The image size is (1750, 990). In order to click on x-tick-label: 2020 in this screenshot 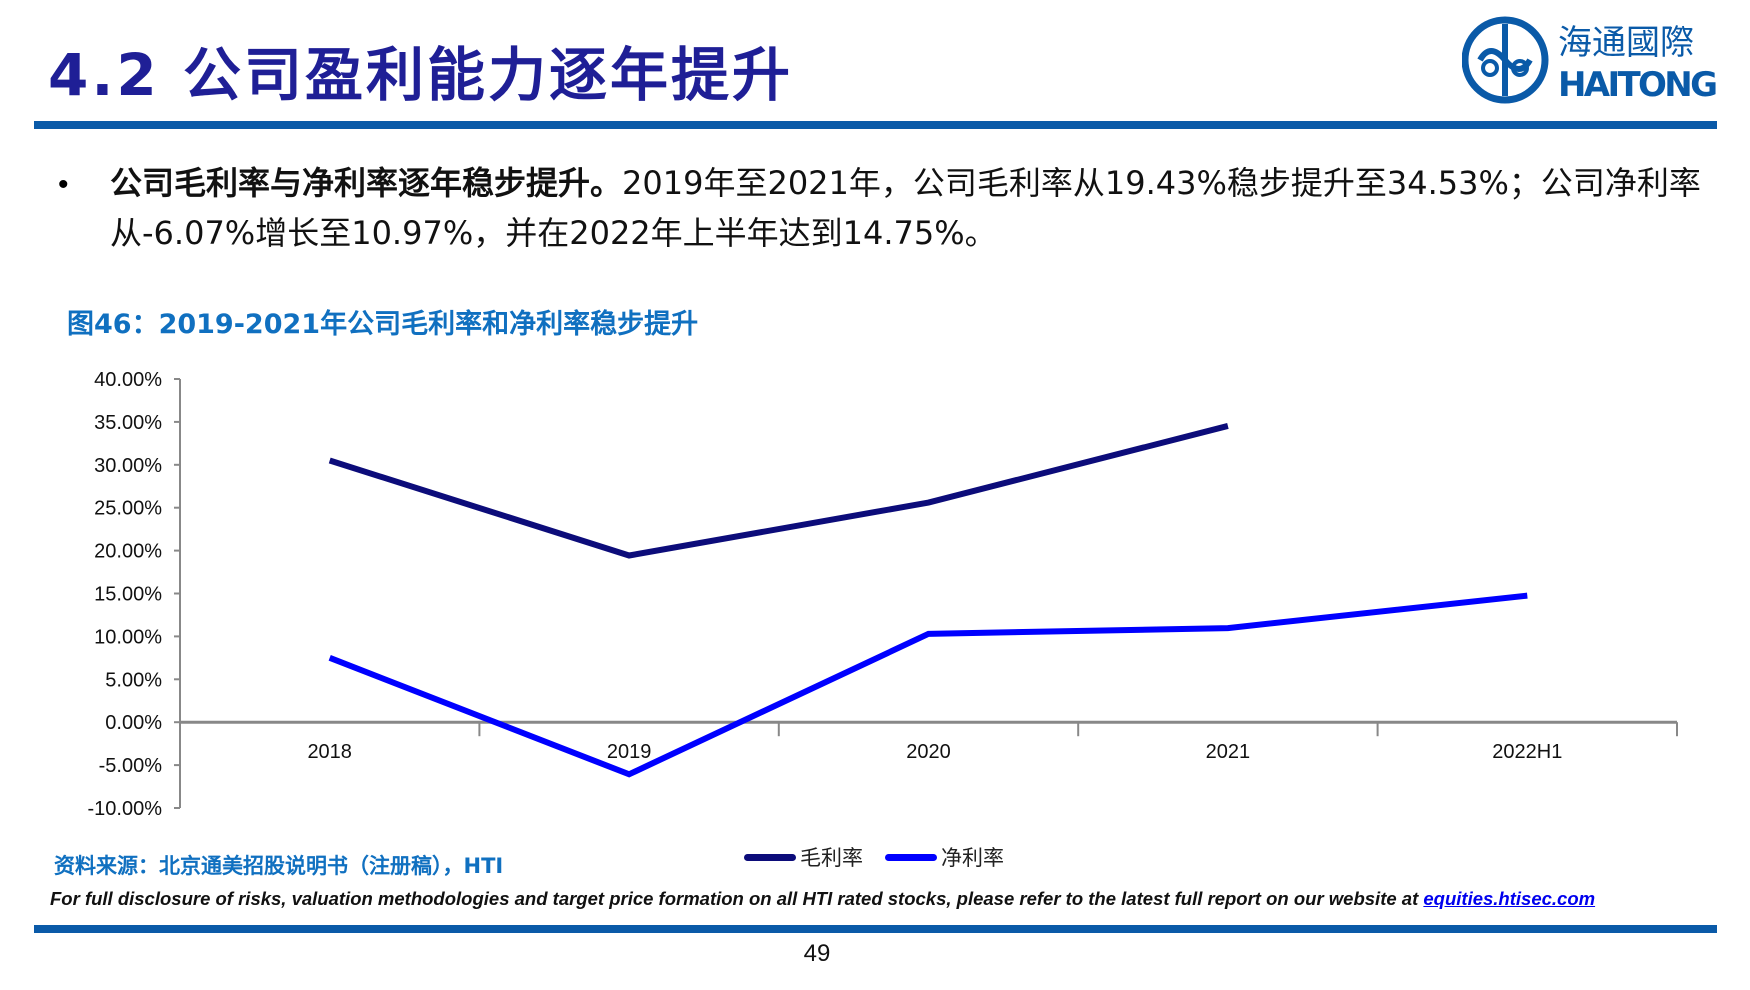, I will do `click(928, 752)`.